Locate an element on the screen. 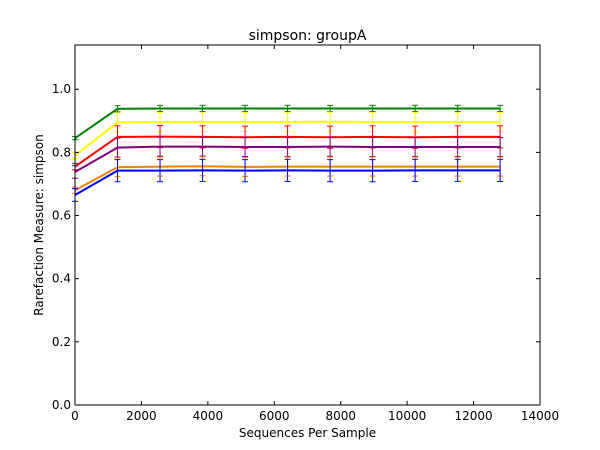  y-tick-label: 0.8 is located at coordinates (61, 152).